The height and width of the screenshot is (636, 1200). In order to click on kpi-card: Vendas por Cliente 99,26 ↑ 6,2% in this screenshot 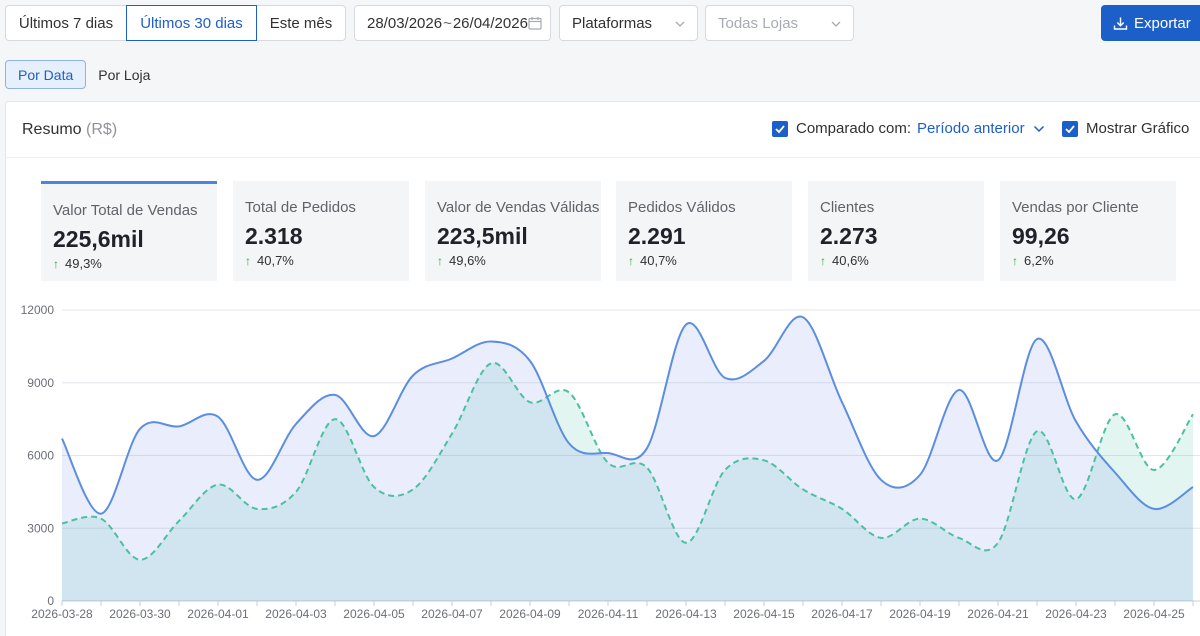, I will do `click(1088, 231)`.